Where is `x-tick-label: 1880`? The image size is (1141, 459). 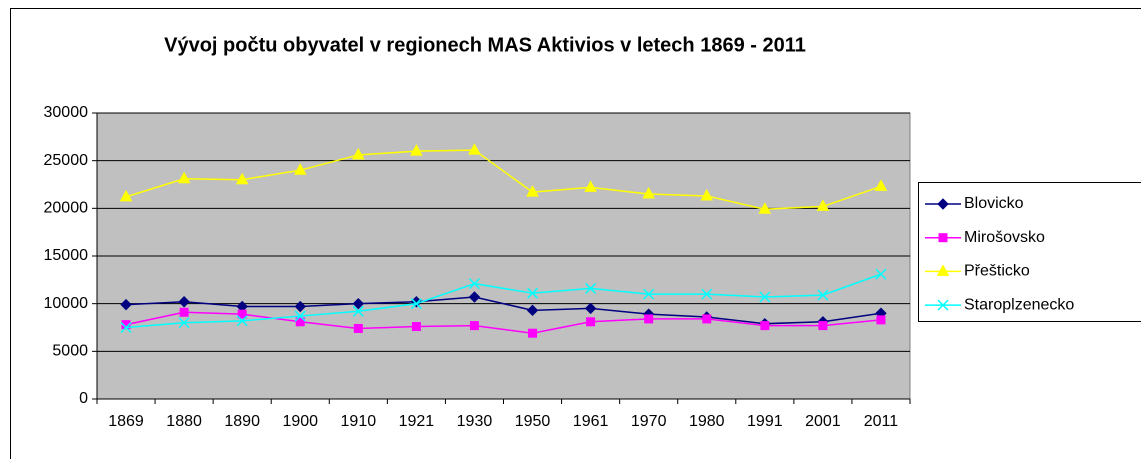
x-tick-label: 1880 is located at coordinates (184, 421).